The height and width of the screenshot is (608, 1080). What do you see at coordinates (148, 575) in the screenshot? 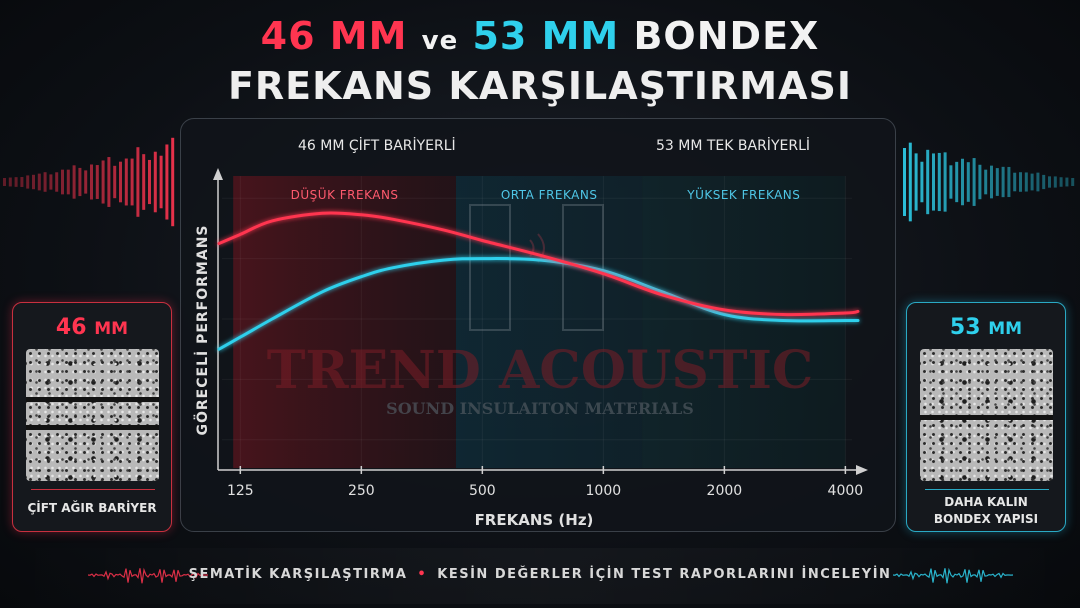
I see `red-waveform-decoration` at bounding box center [148, 575].